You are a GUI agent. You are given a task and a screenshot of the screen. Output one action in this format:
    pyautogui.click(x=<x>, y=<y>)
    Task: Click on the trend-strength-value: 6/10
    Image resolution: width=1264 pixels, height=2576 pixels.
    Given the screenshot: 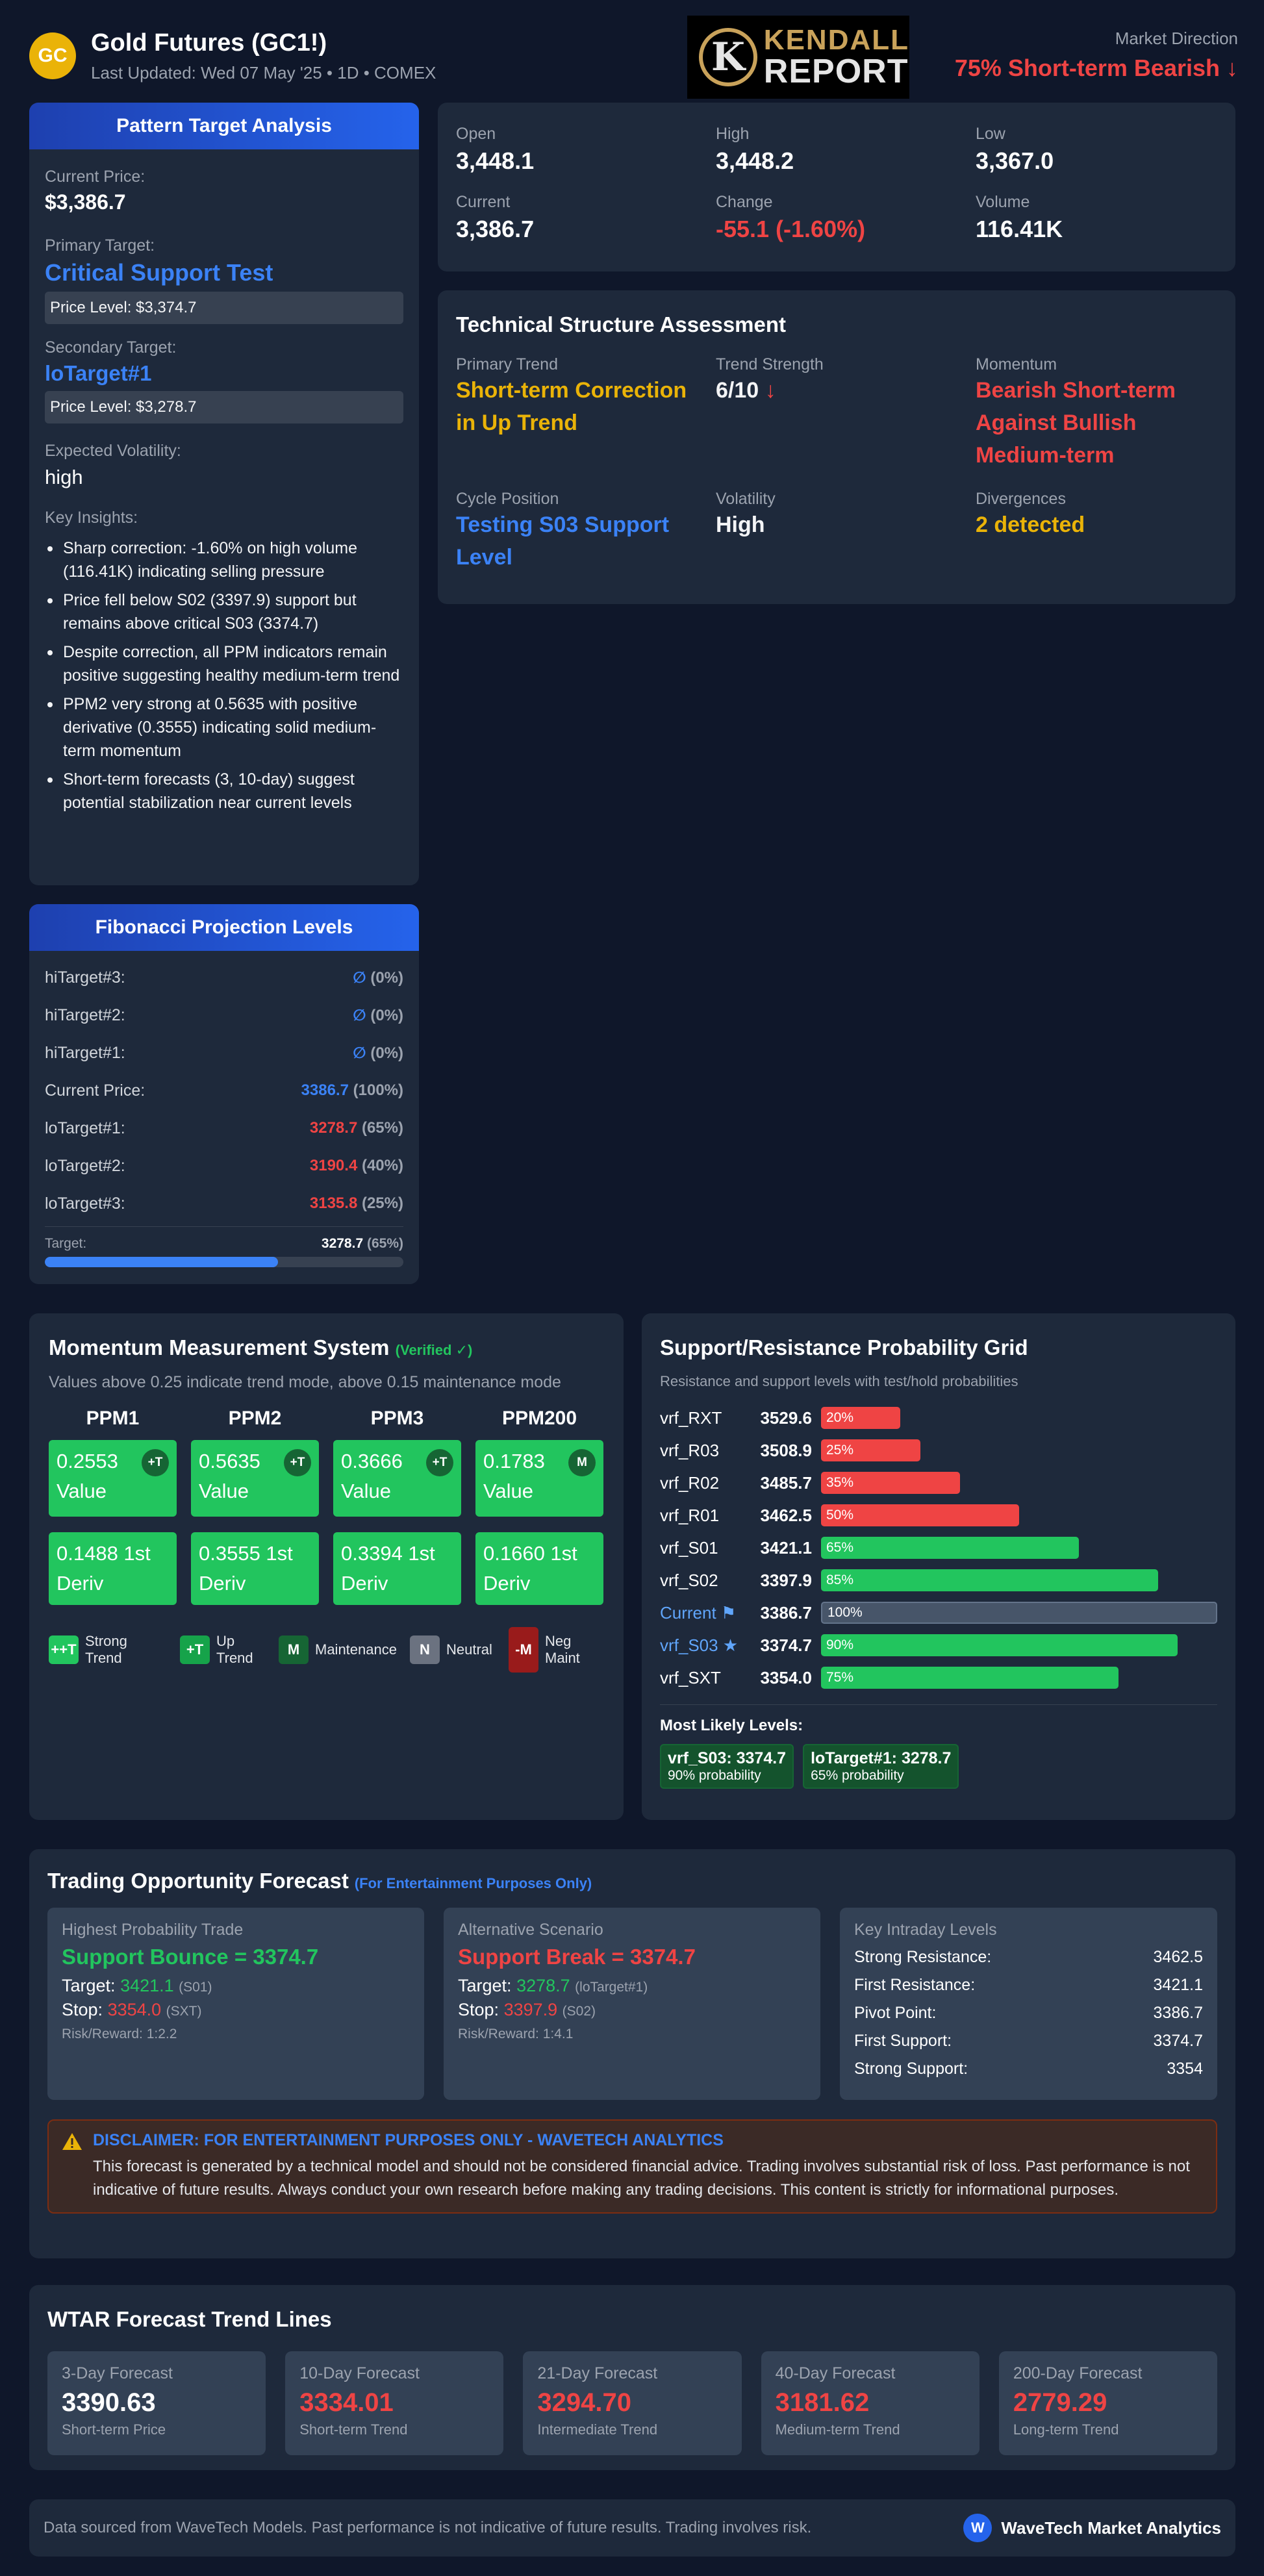 What is the action you would take?
    pyautogui.click(x=737, y=391)
    